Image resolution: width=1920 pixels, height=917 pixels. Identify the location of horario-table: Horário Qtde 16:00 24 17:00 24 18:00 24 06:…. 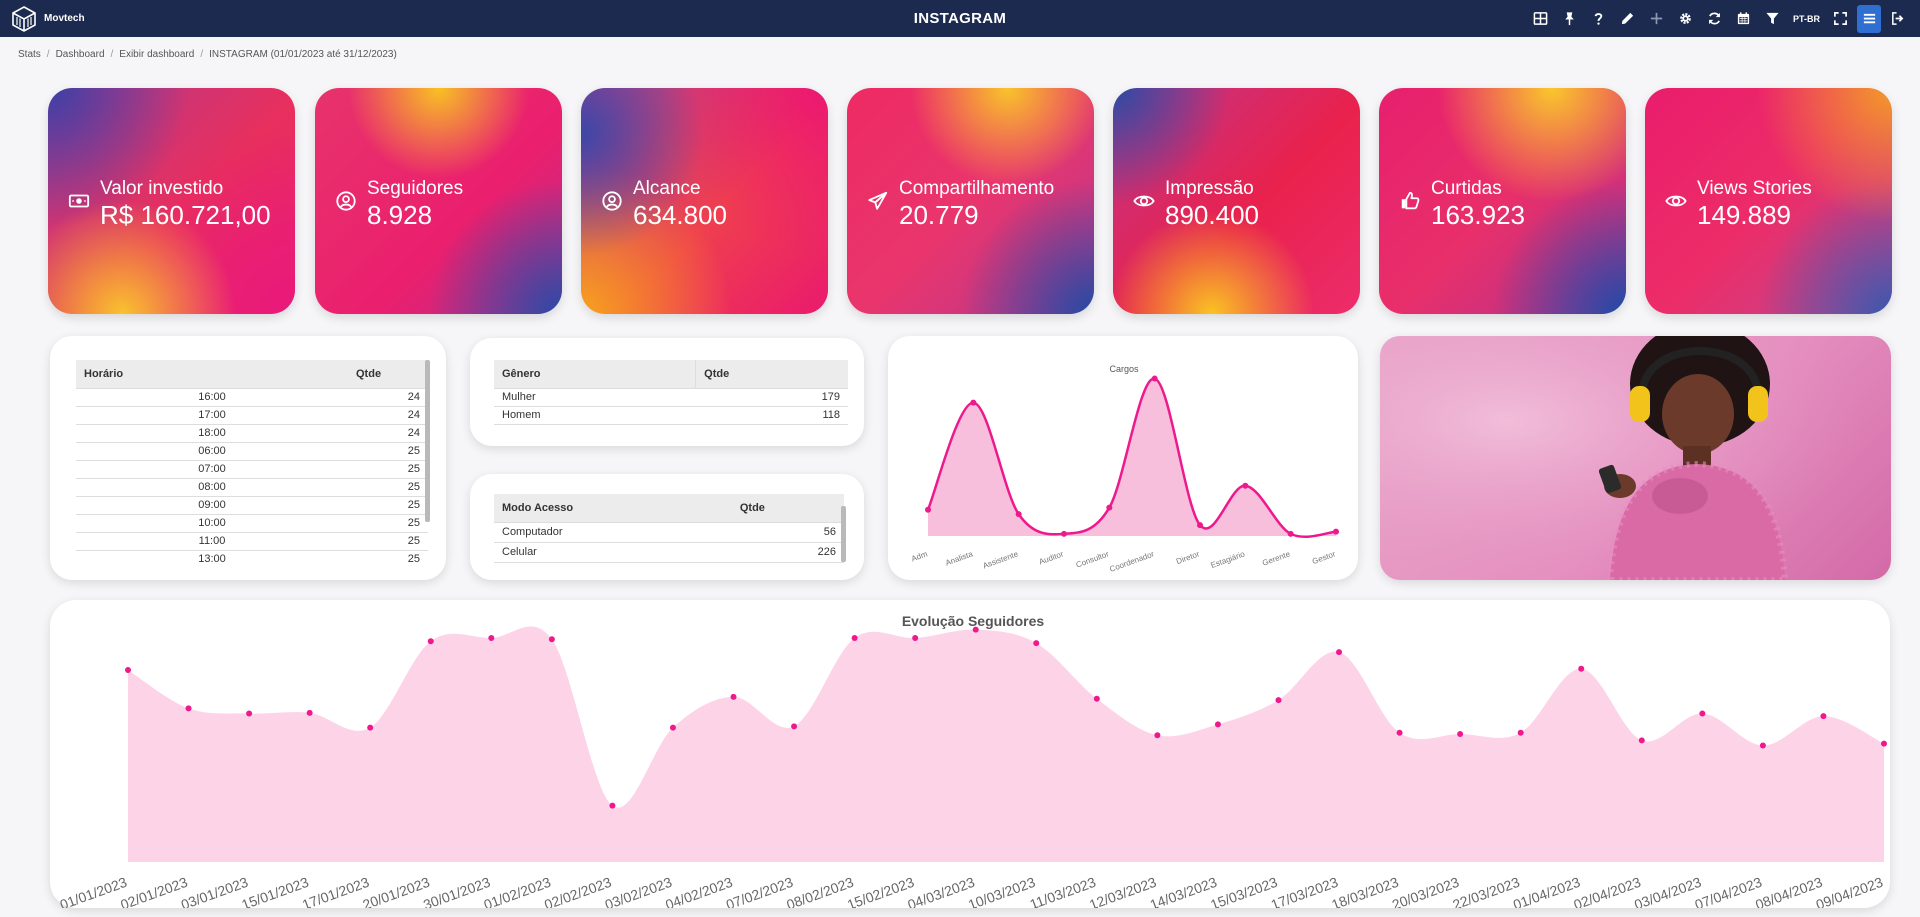
(252, 461).